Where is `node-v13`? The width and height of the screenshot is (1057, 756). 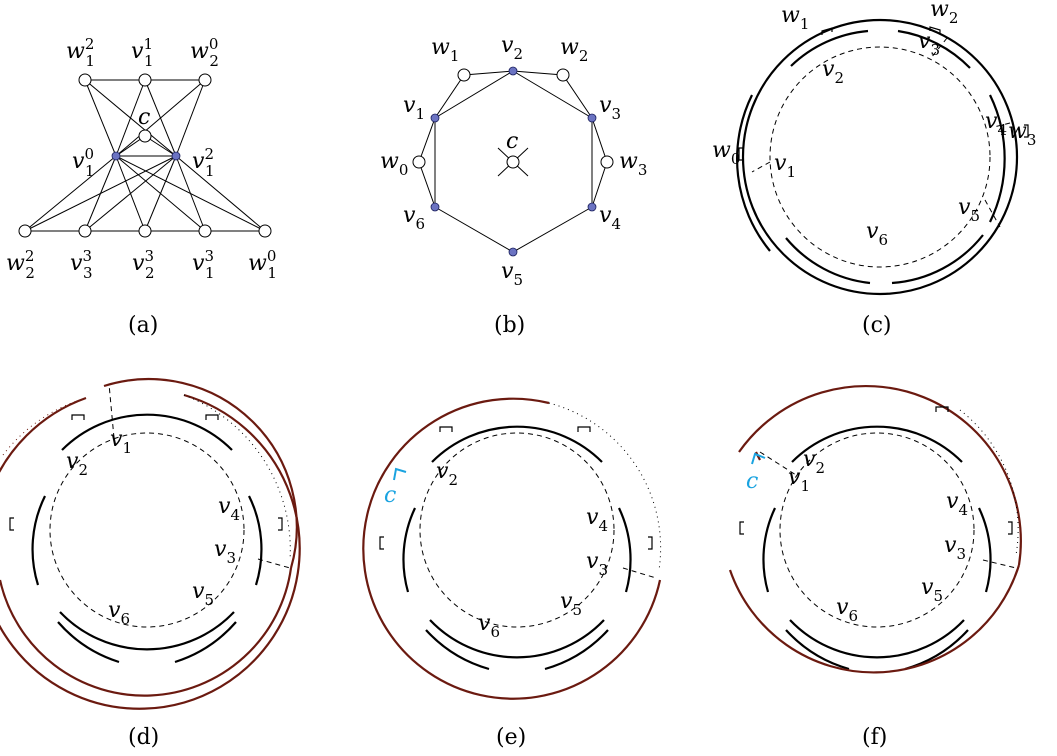
node-v13 is located at coordinates (205, 231).